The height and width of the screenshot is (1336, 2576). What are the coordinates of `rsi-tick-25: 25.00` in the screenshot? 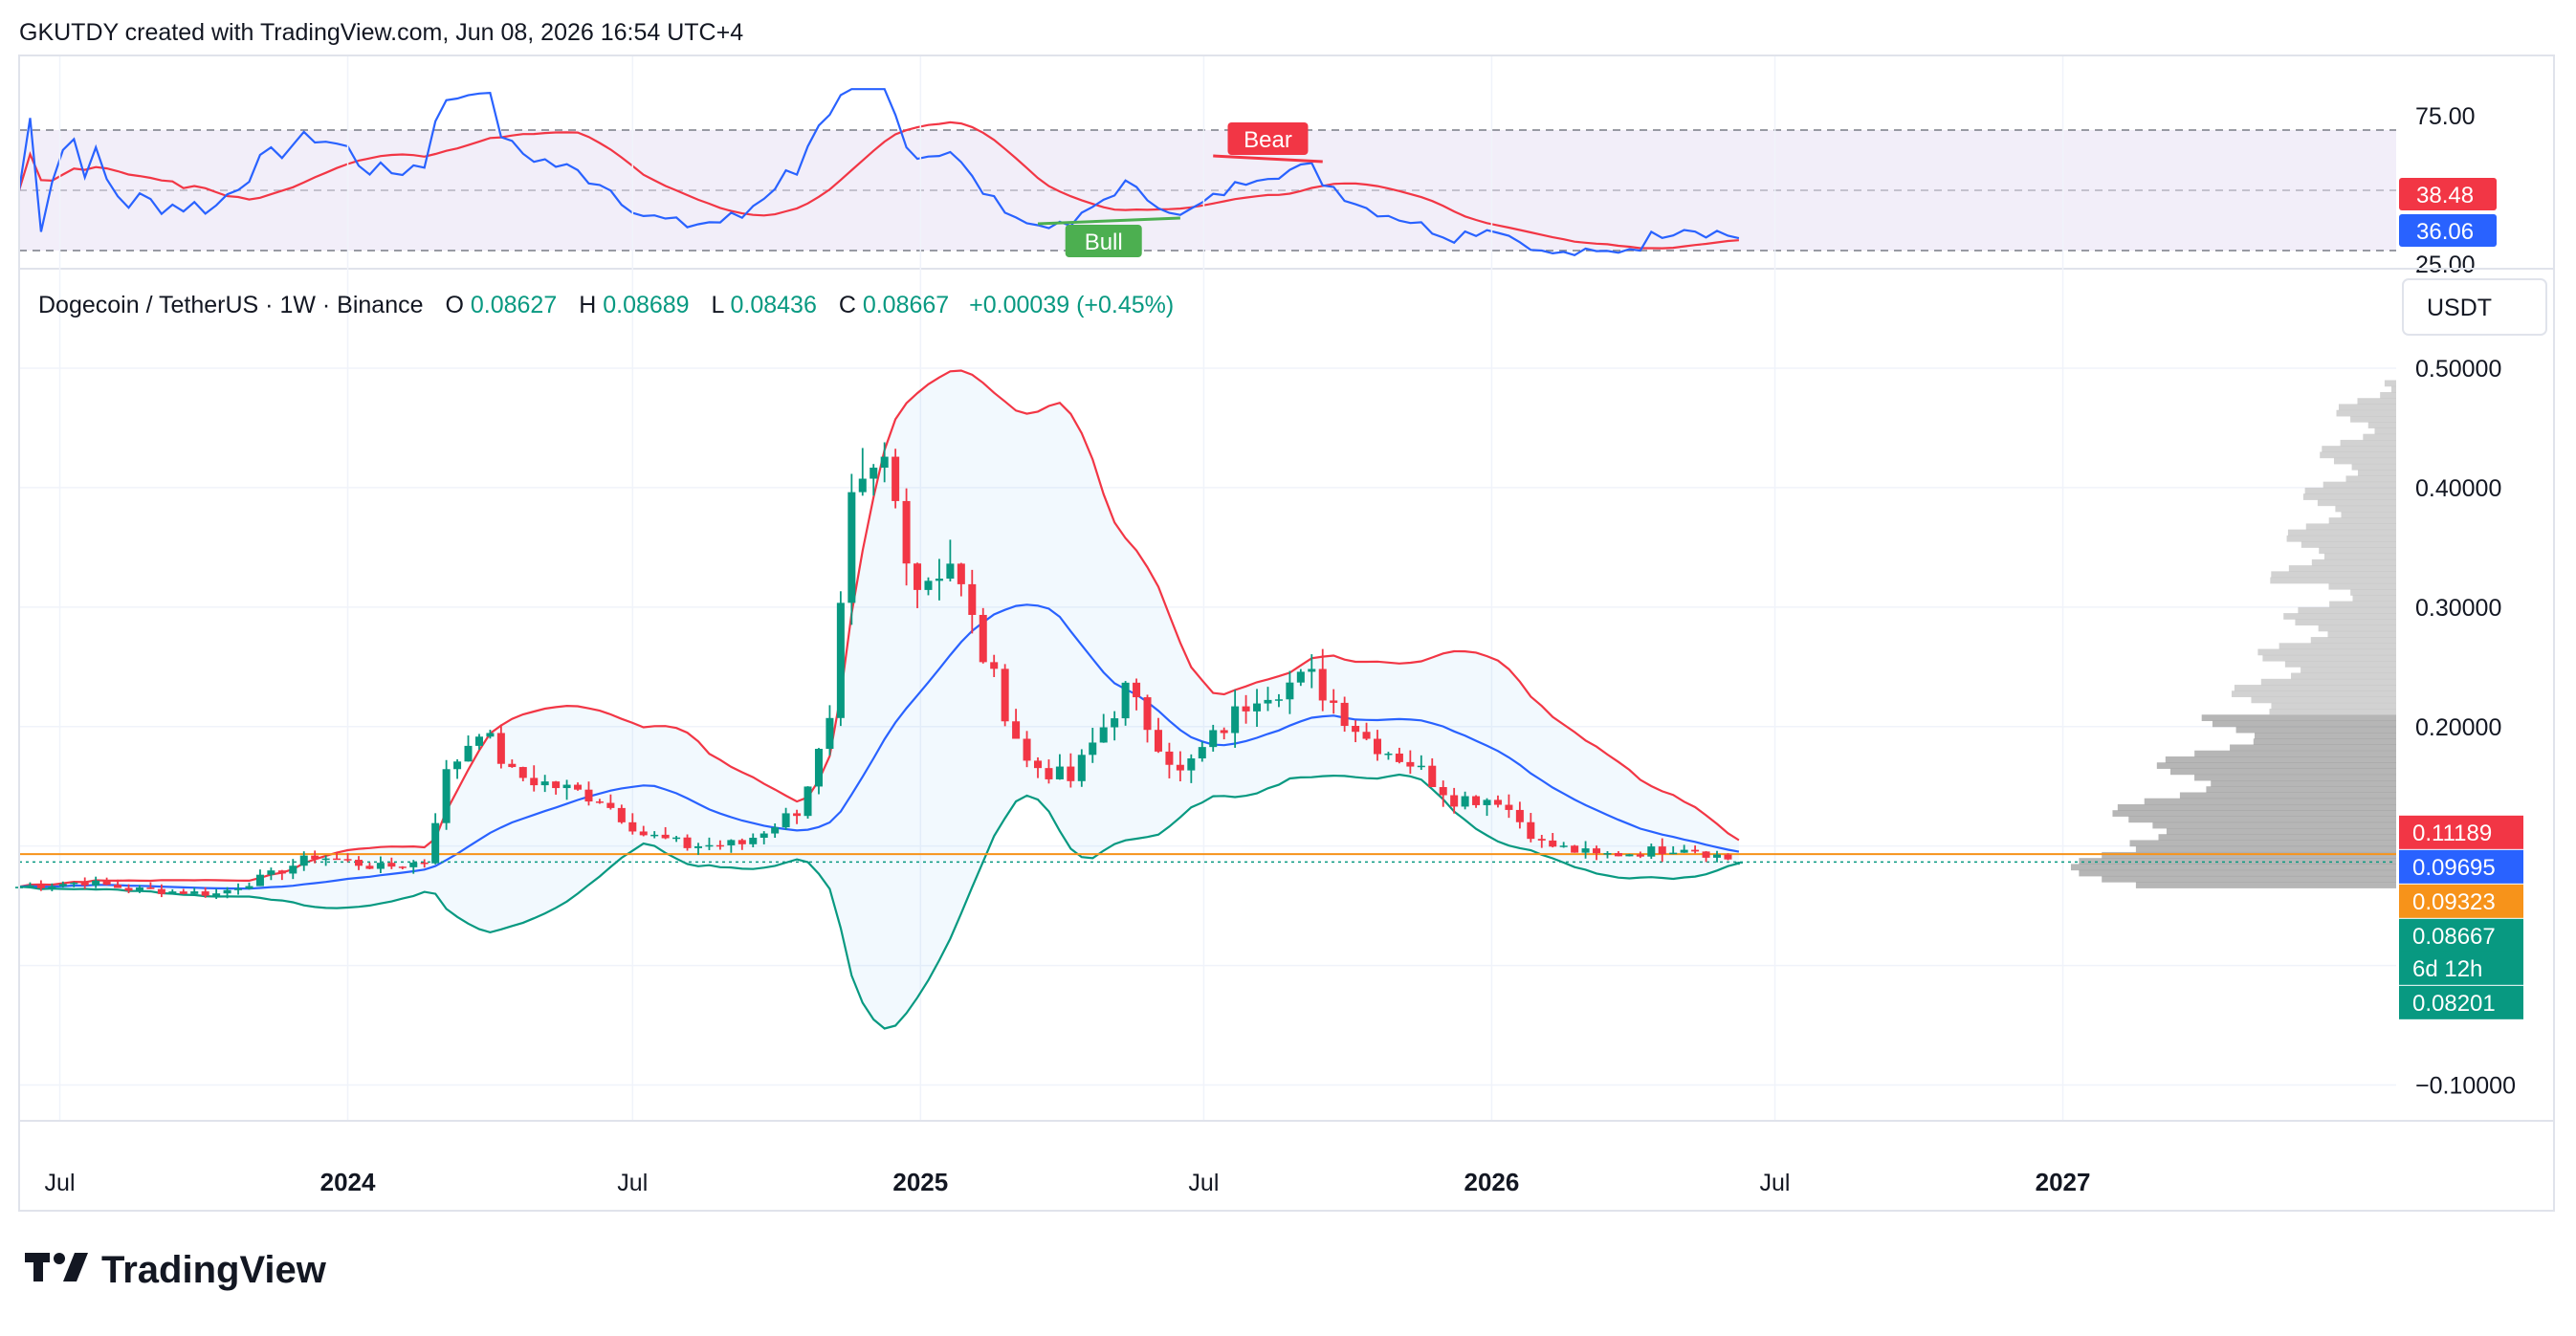 It's located at (2445, 265).